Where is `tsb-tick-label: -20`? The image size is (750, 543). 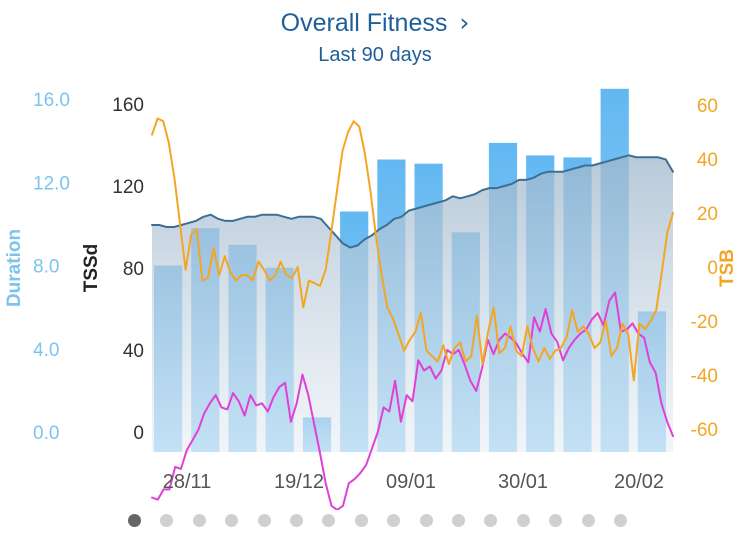 tsb-tick-label: -20 is located at coordinates (704, 322).